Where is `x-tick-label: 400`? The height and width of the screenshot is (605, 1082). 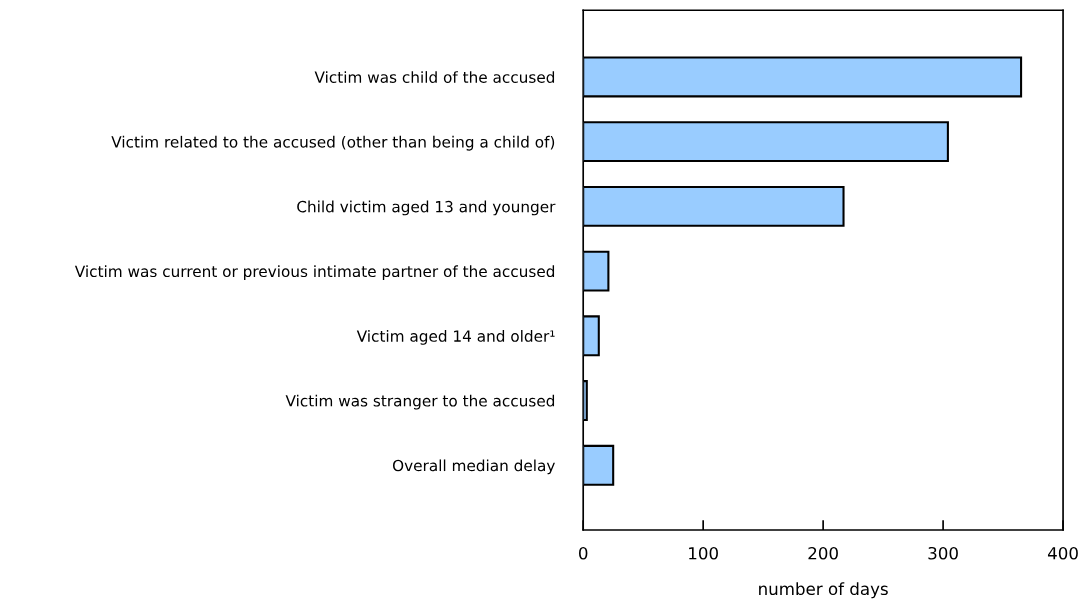 x-tick-label: 400 is located at coordinates (1062, 553).